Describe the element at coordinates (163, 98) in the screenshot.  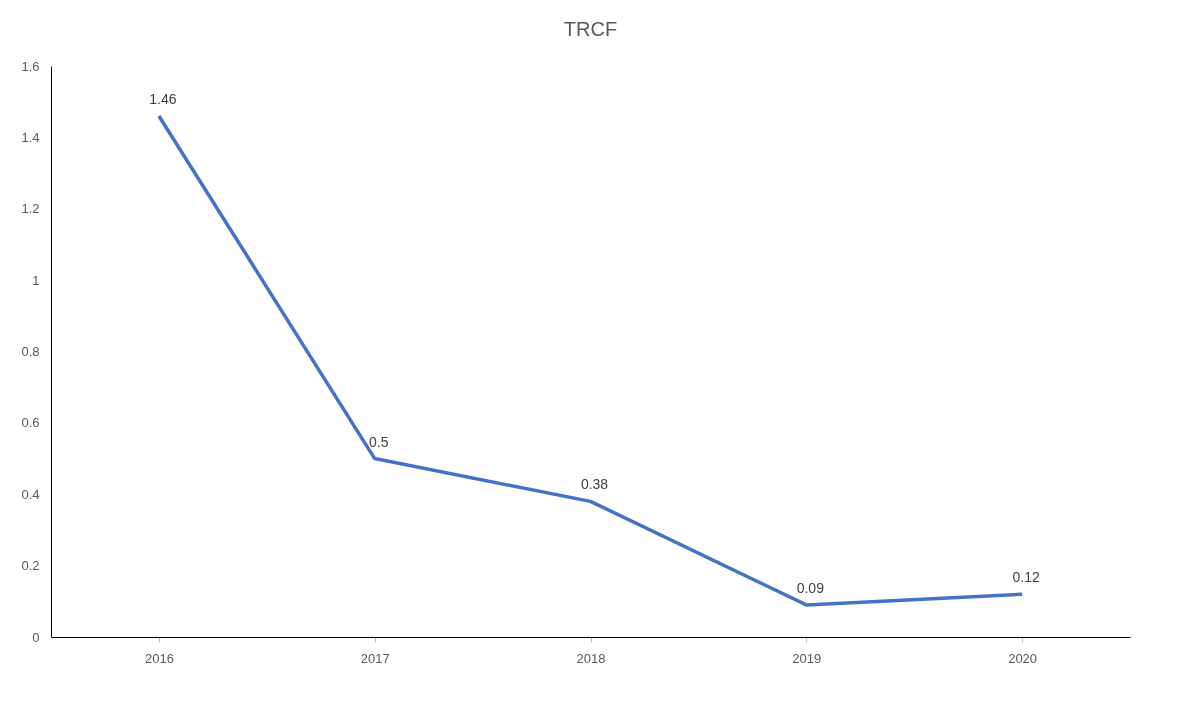
I see `data-label: 1.46` at that location.